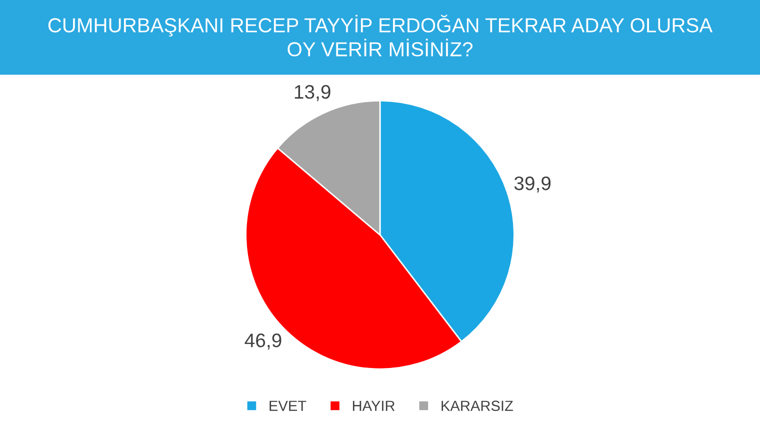  I want to click on legend-label: HAYIR, so click(373, 405).